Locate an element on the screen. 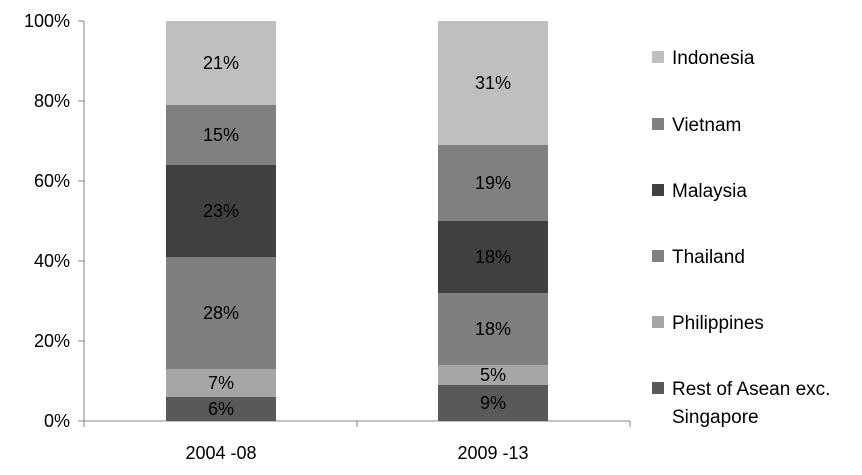 This screenshot has height=475, width=862. legend-label: Thailand is located at coordinates (708, 257).